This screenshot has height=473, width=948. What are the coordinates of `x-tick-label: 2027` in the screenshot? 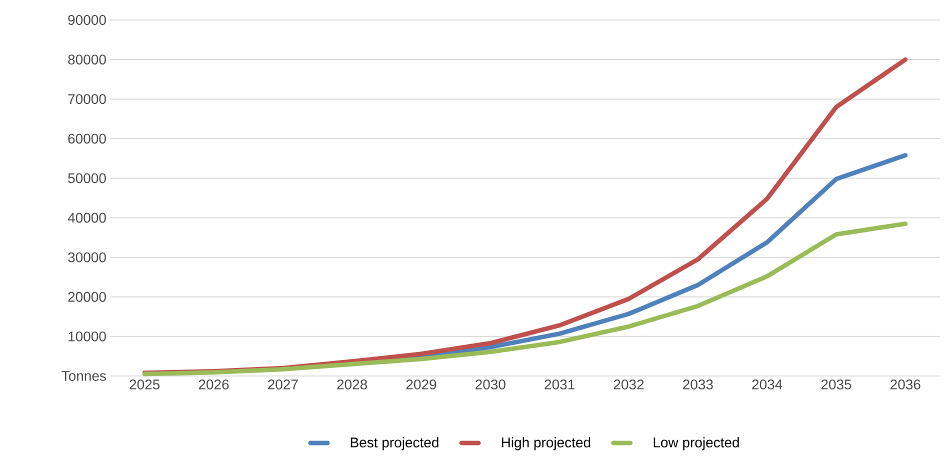 It's located at (283, 385).